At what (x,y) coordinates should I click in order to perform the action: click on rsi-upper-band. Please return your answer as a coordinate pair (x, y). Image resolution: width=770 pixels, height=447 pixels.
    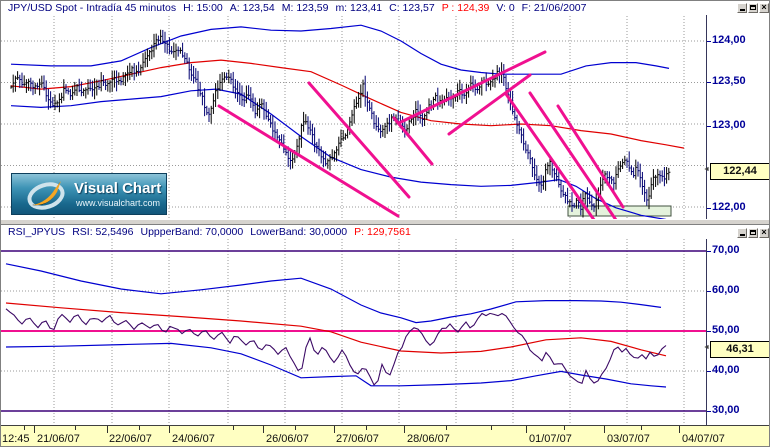
    Looking at the image, I should click on (333, 293).